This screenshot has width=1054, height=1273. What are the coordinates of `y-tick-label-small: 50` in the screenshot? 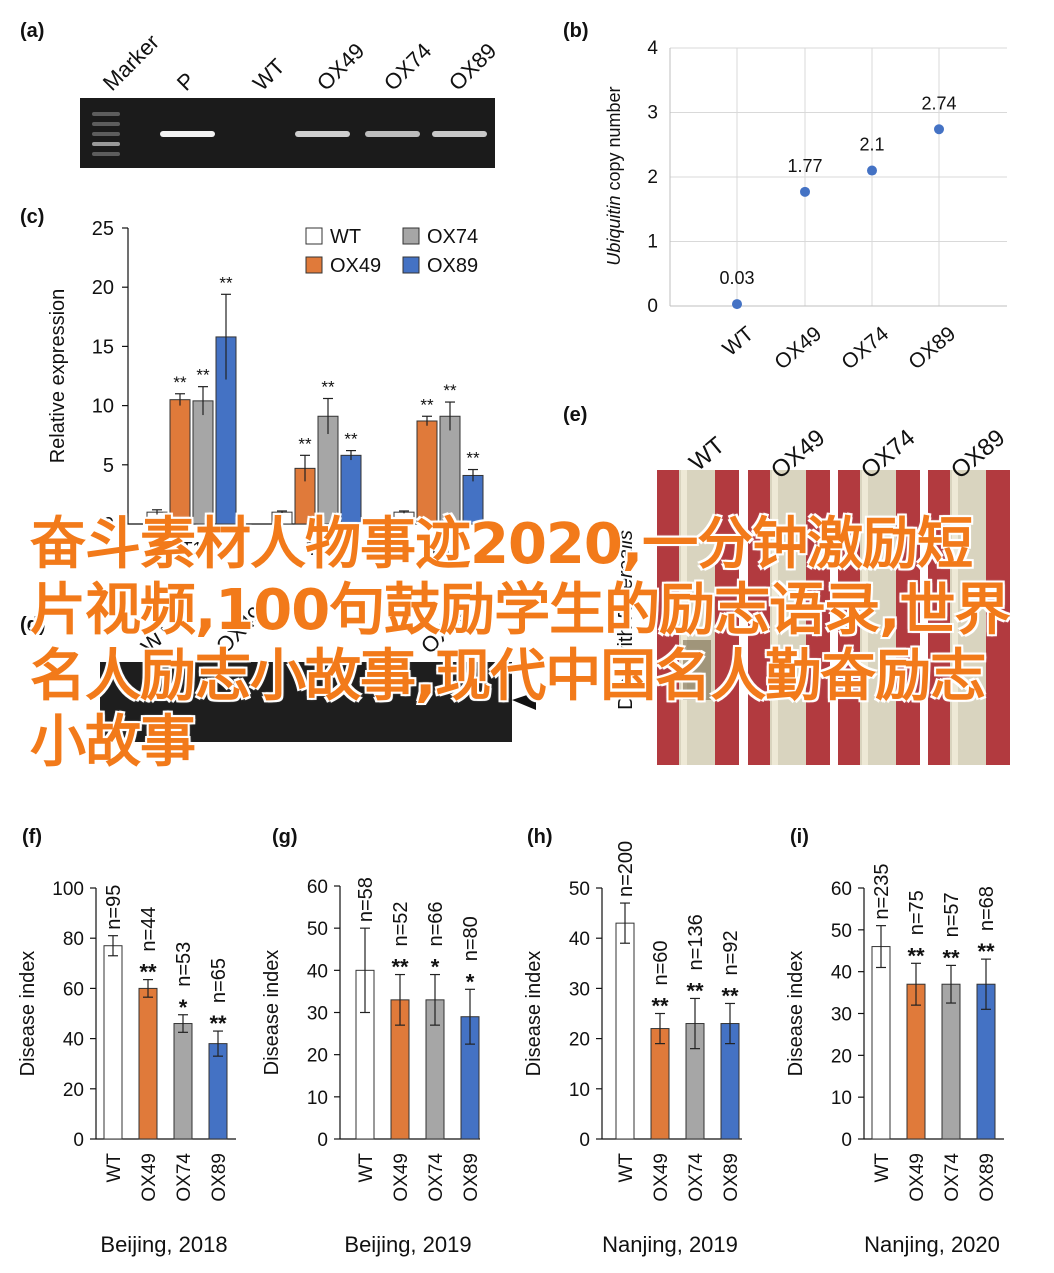 It's located at (317, 929).